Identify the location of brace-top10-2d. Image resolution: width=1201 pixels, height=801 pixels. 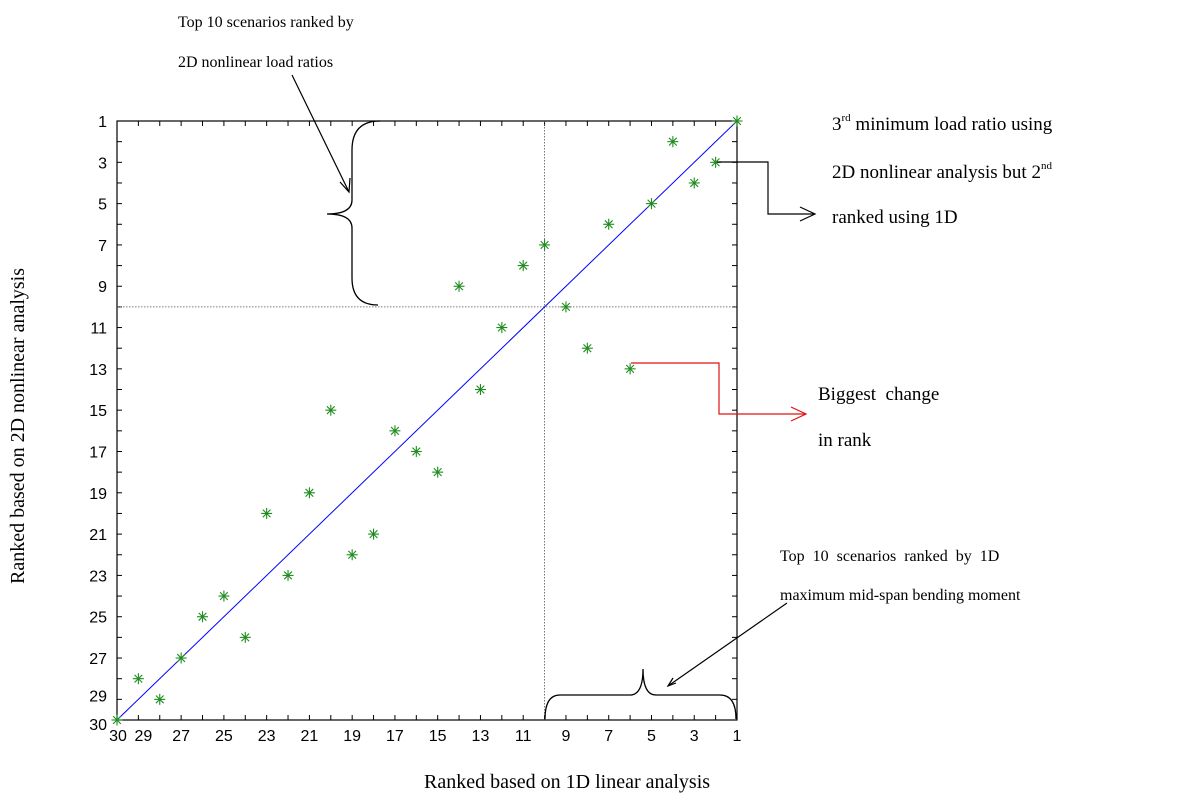
(353, 213).